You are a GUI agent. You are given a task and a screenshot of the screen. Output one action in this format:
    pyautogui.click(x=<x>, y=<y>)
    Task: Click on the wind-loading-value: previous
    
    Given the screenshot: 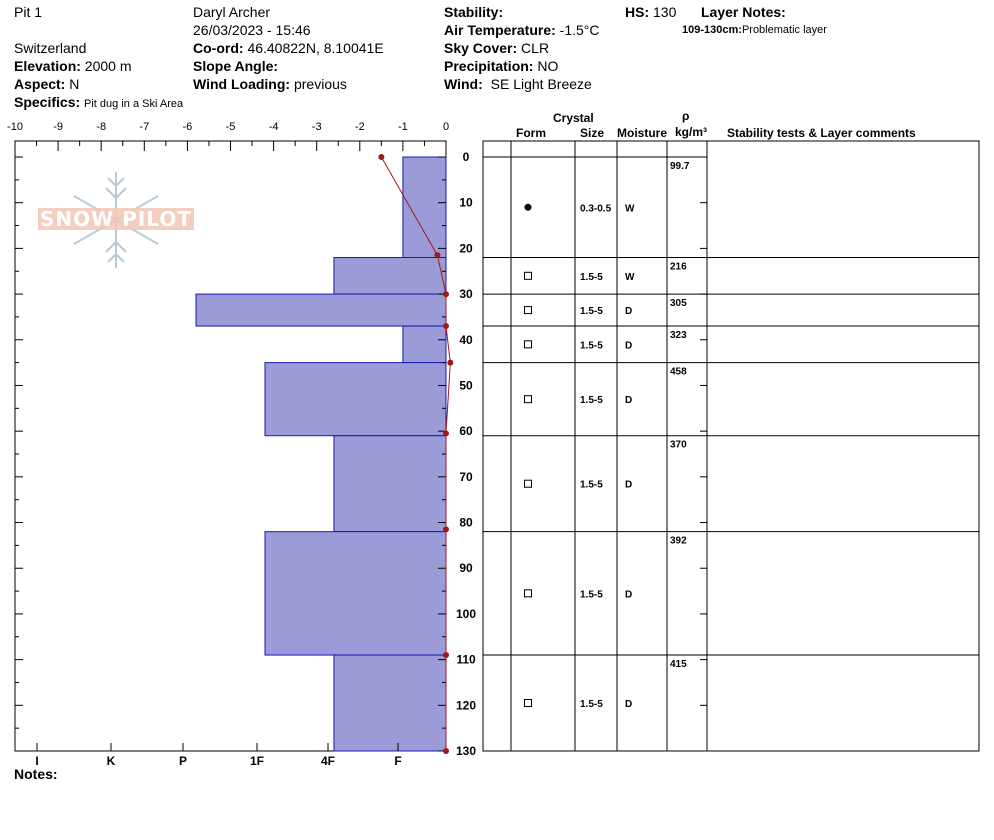 What is the action you would take?
    pyautogui.click(x=320, y=84)
    